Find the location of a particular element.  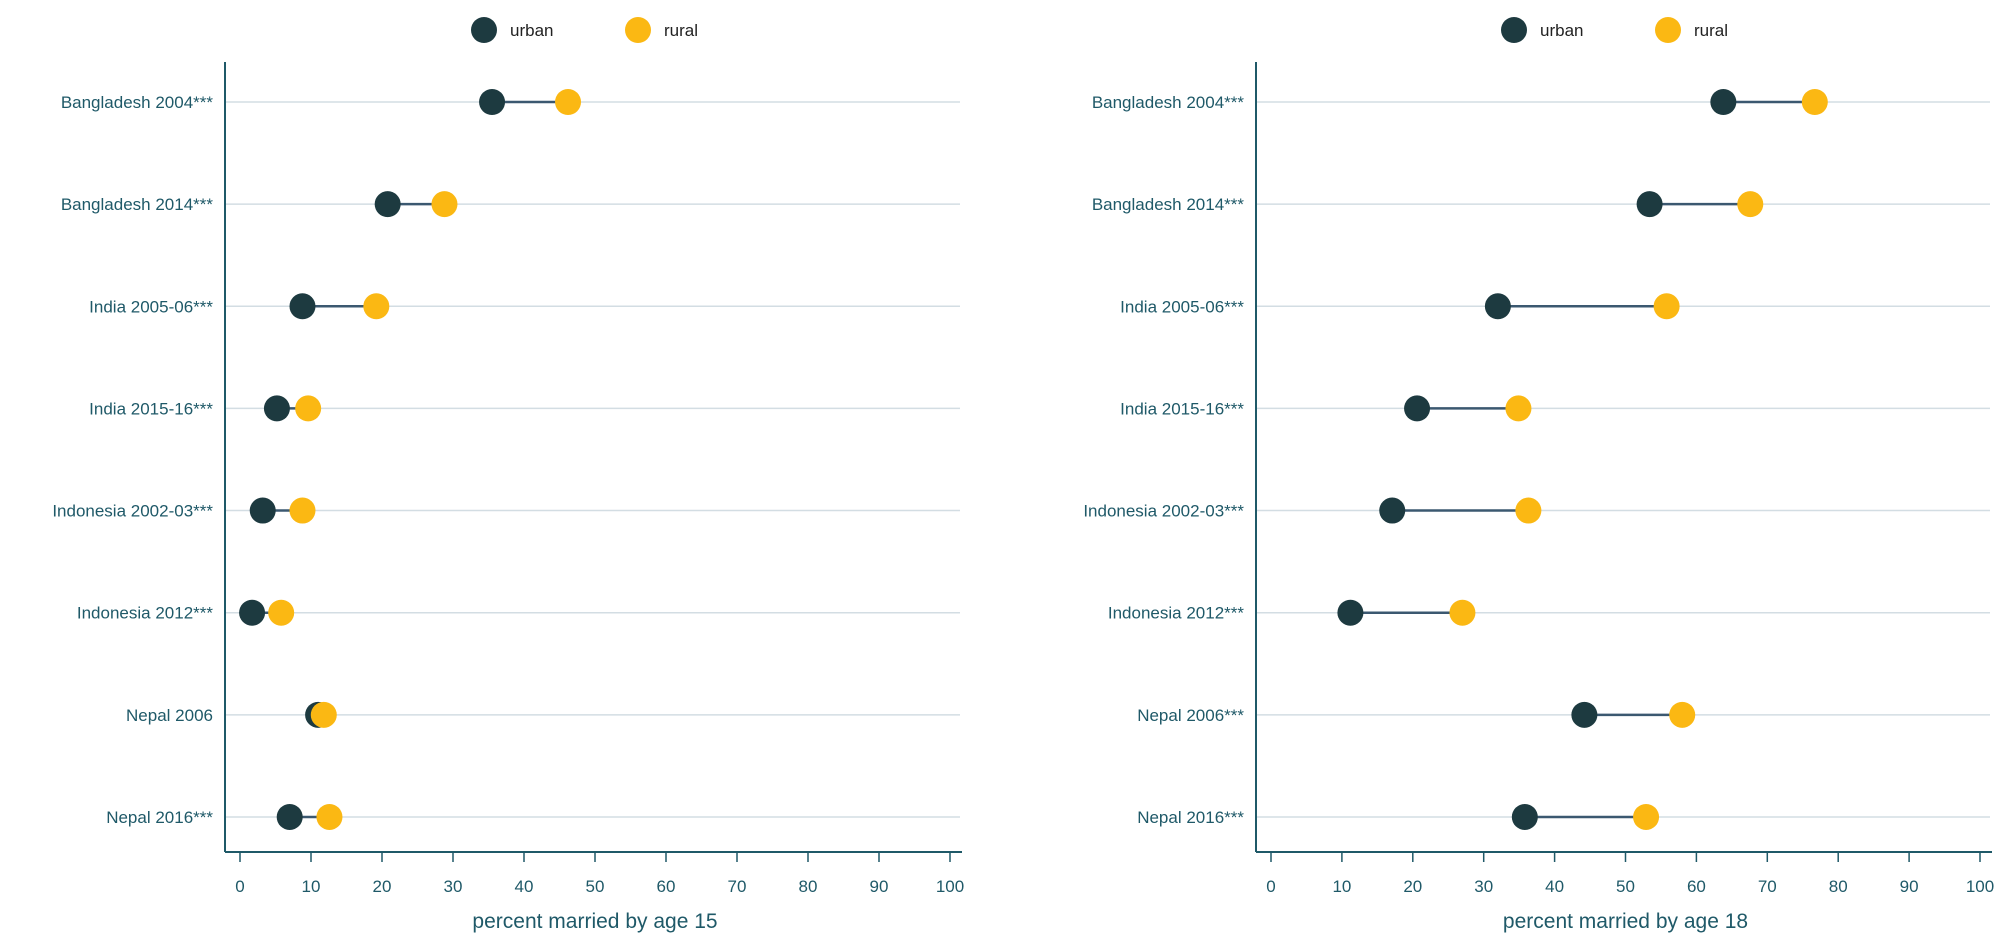

category-label: Nepal 2006*** is located at coordinates (1190, 715).